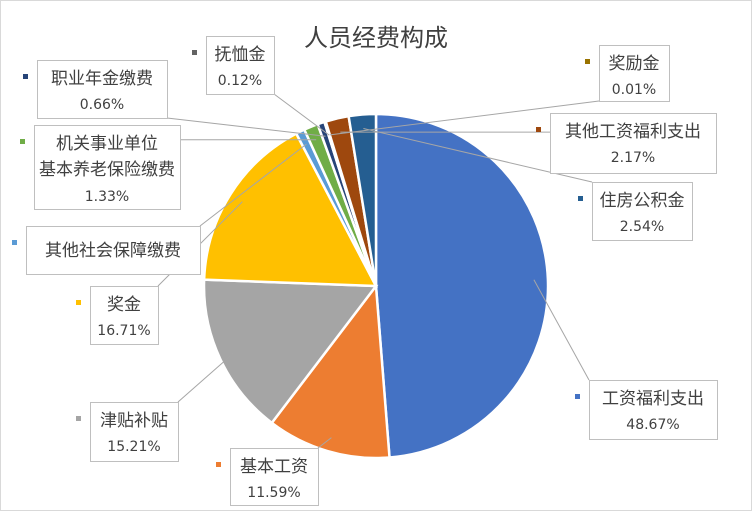 The height and width of the screenshot is (511, 752). What do you see at coordinates (240, 81) in the screenshot?
I see `data-label-value: 0.12%` at bounding box center [240, 81].